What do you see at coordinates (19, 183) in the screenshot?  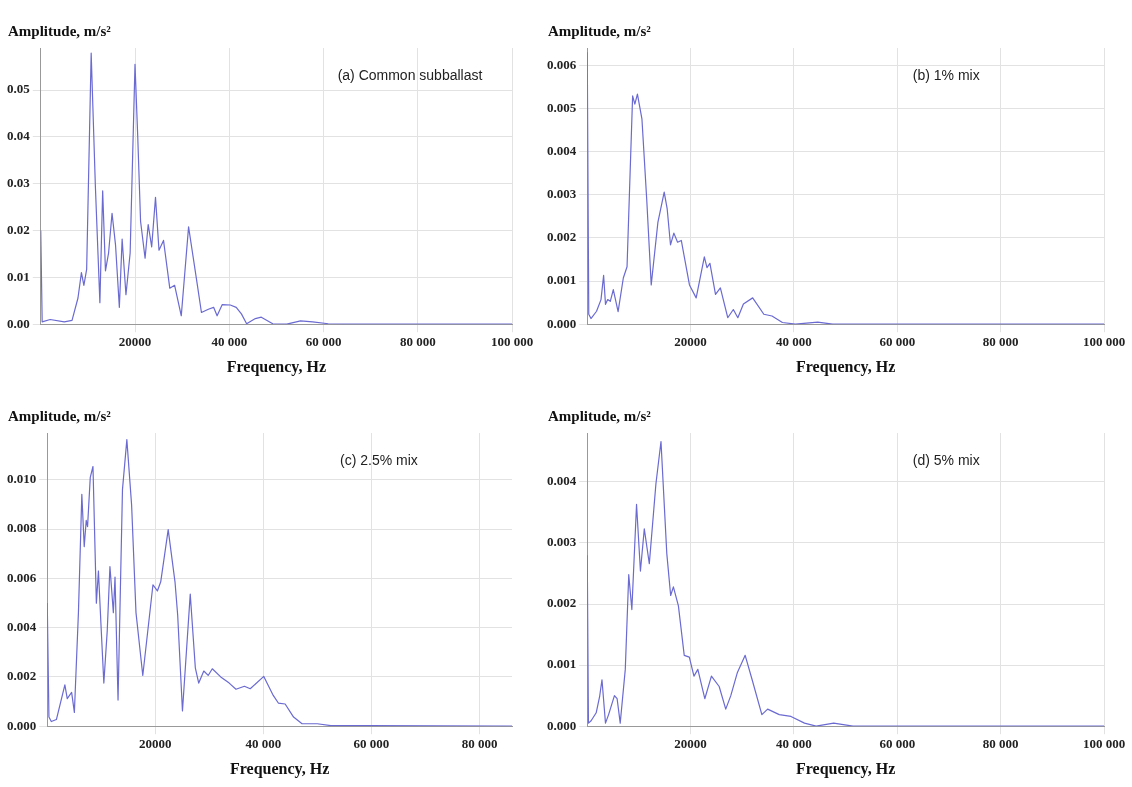 I see `y-tick-label: 0.03` at bounding box center [19, 183].